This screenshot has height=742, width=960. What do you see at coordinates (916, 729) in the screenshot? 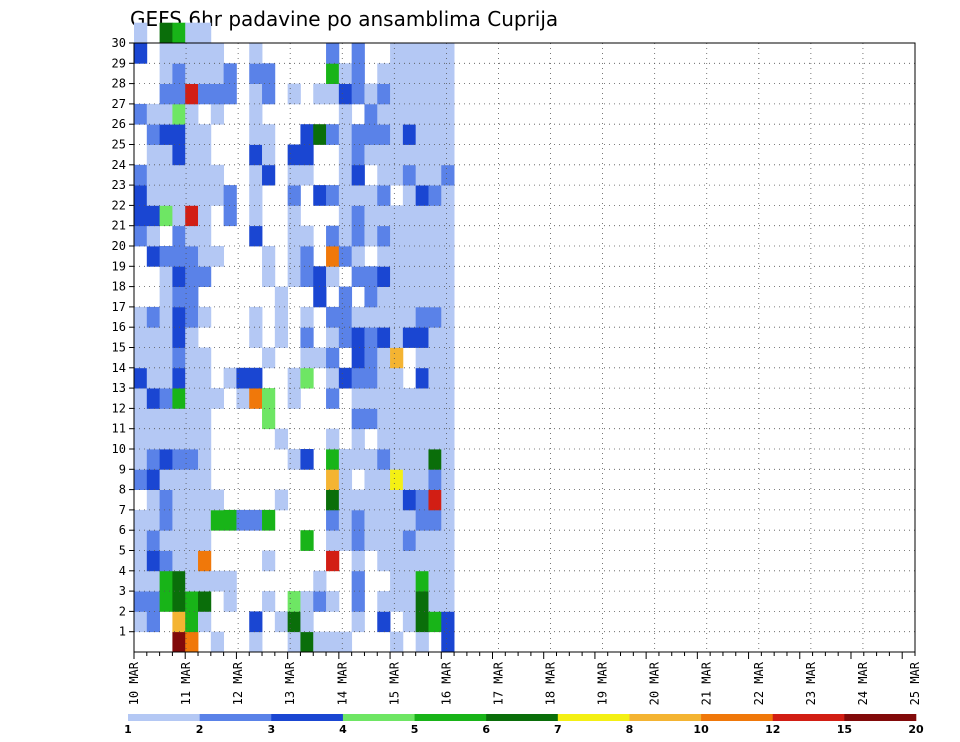
I see `legend-label: 20` at bounding box center [916, 729].